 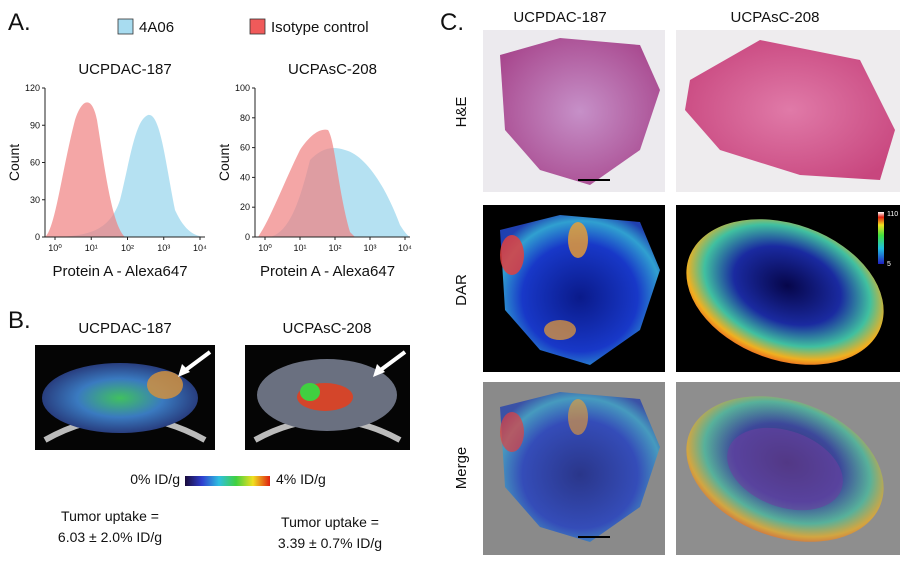 I want to click on image-title: UCPDAC-187, so click(x=124, y=328).